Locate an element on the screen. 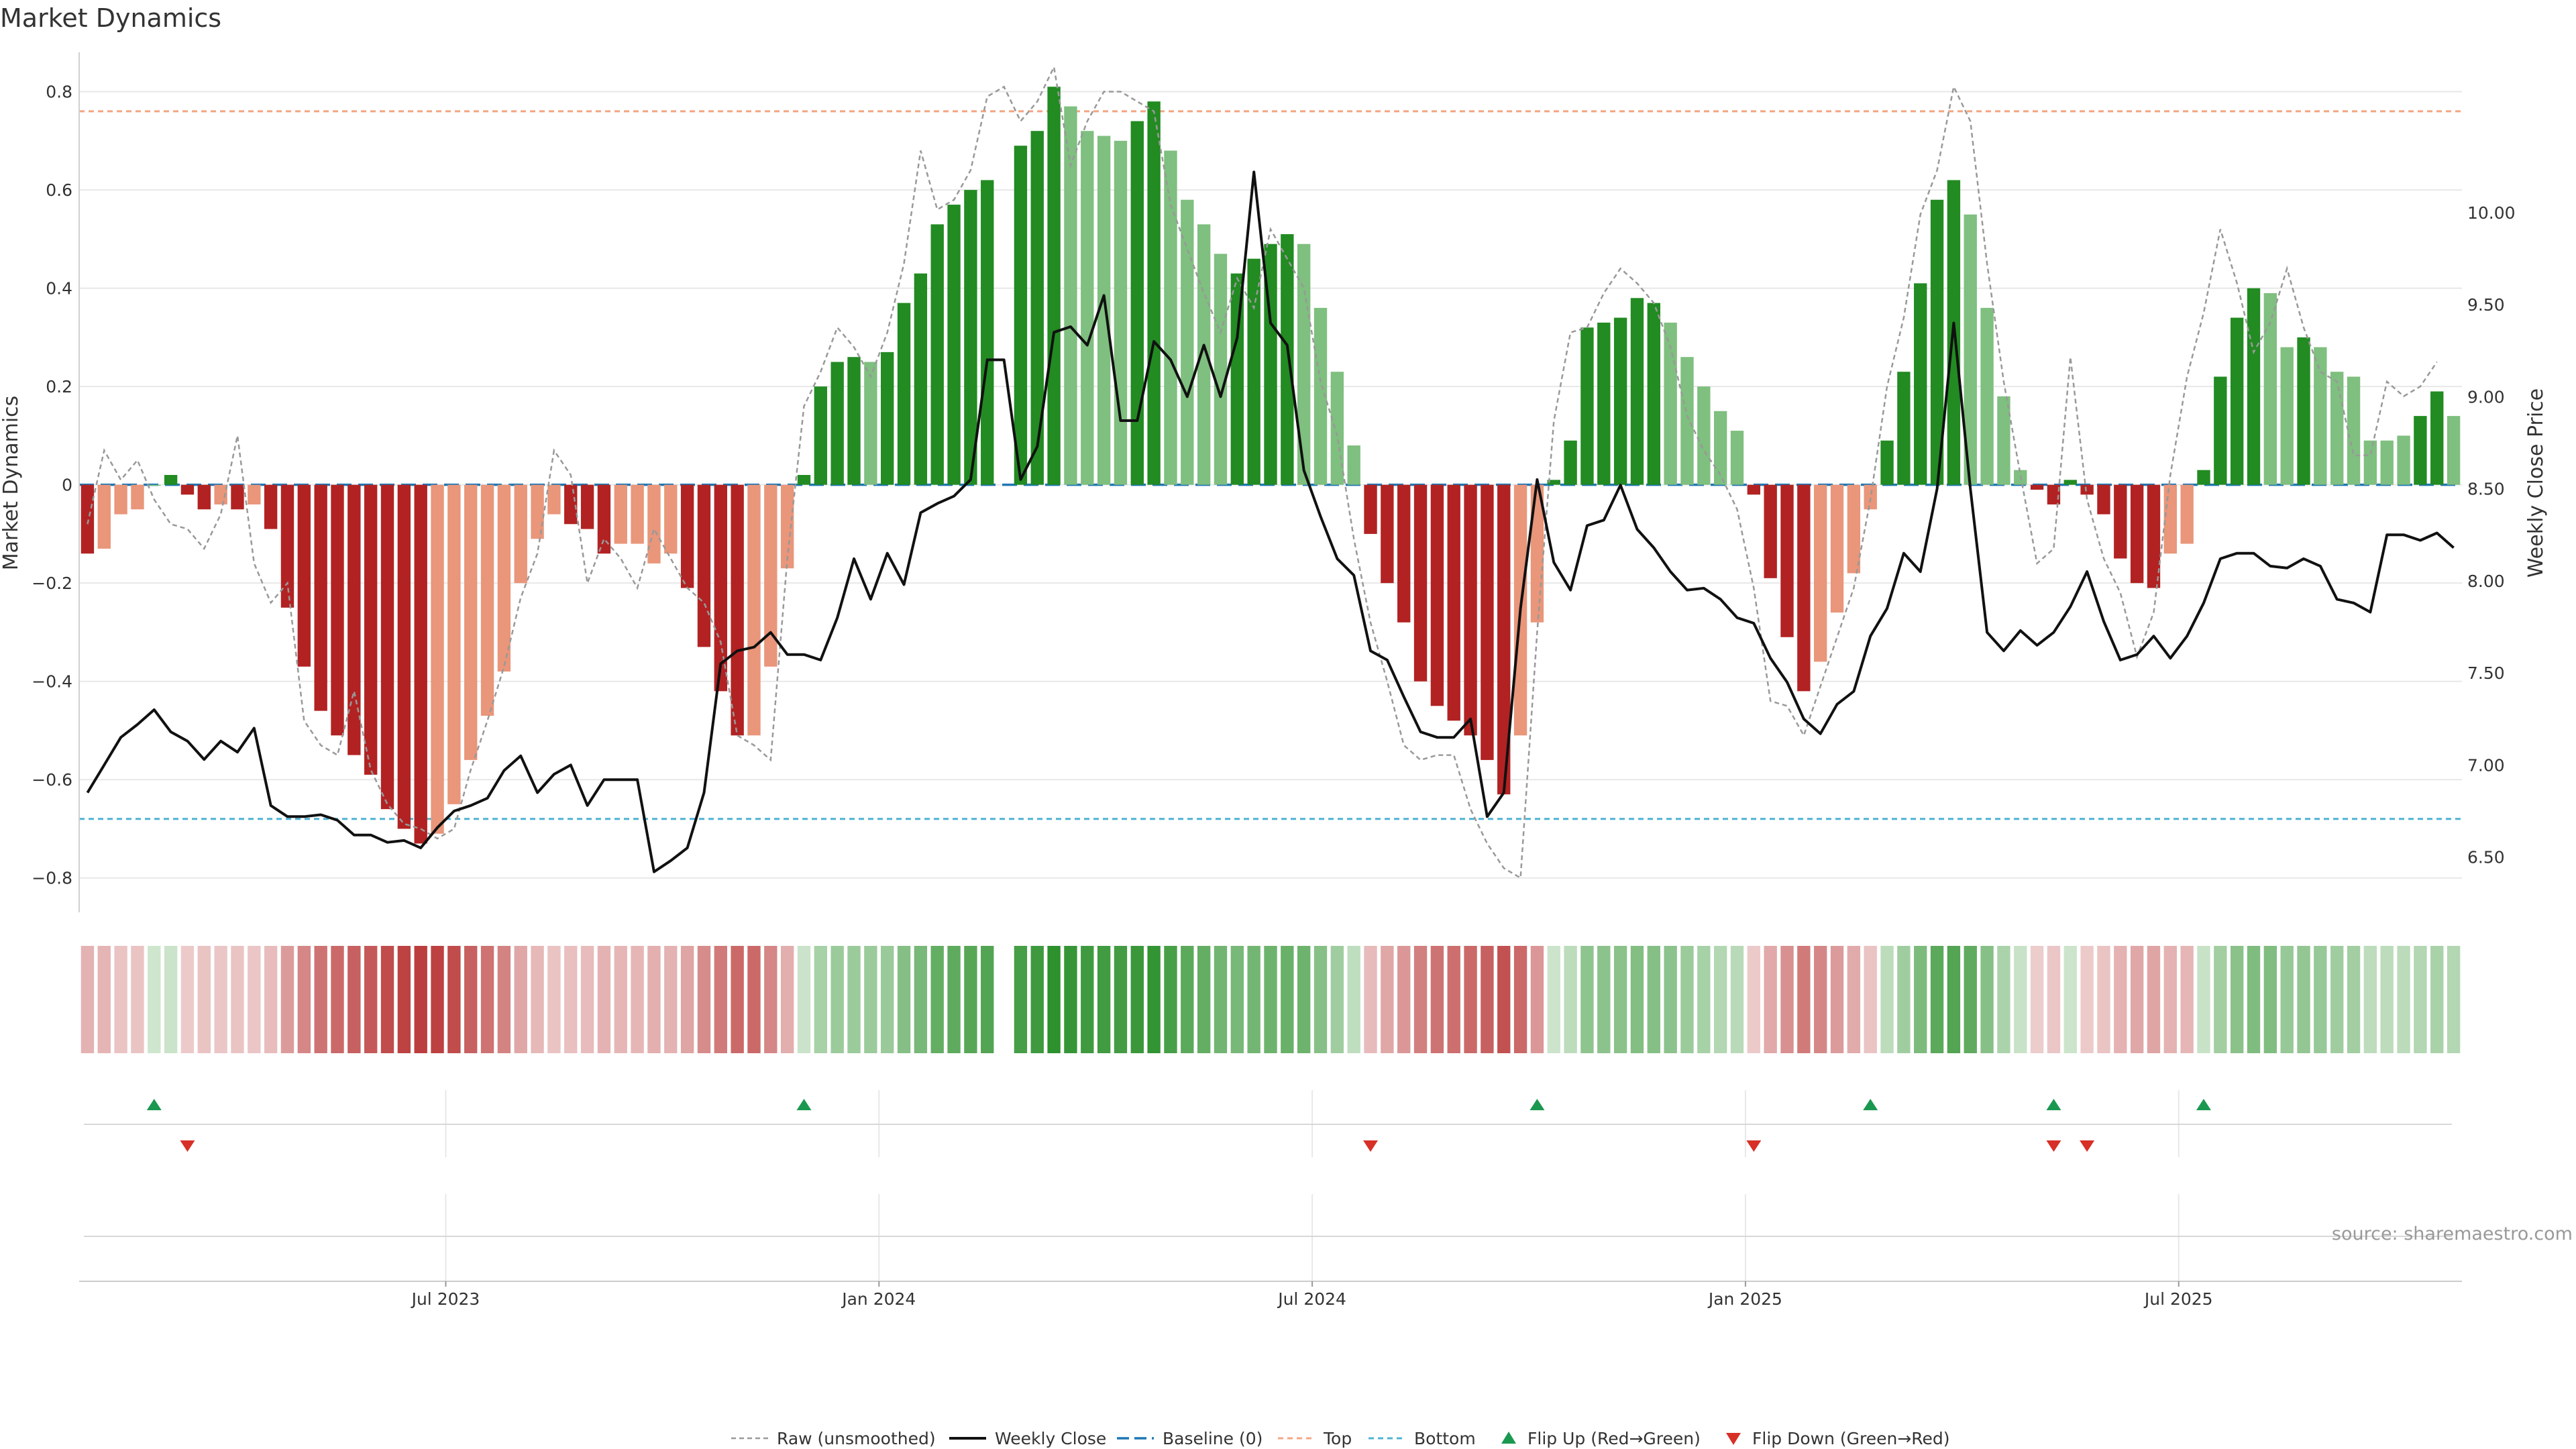 This screenshot has width=2576, height=1449. legend-label: Bottom is located at coordinates (1445, 1438).